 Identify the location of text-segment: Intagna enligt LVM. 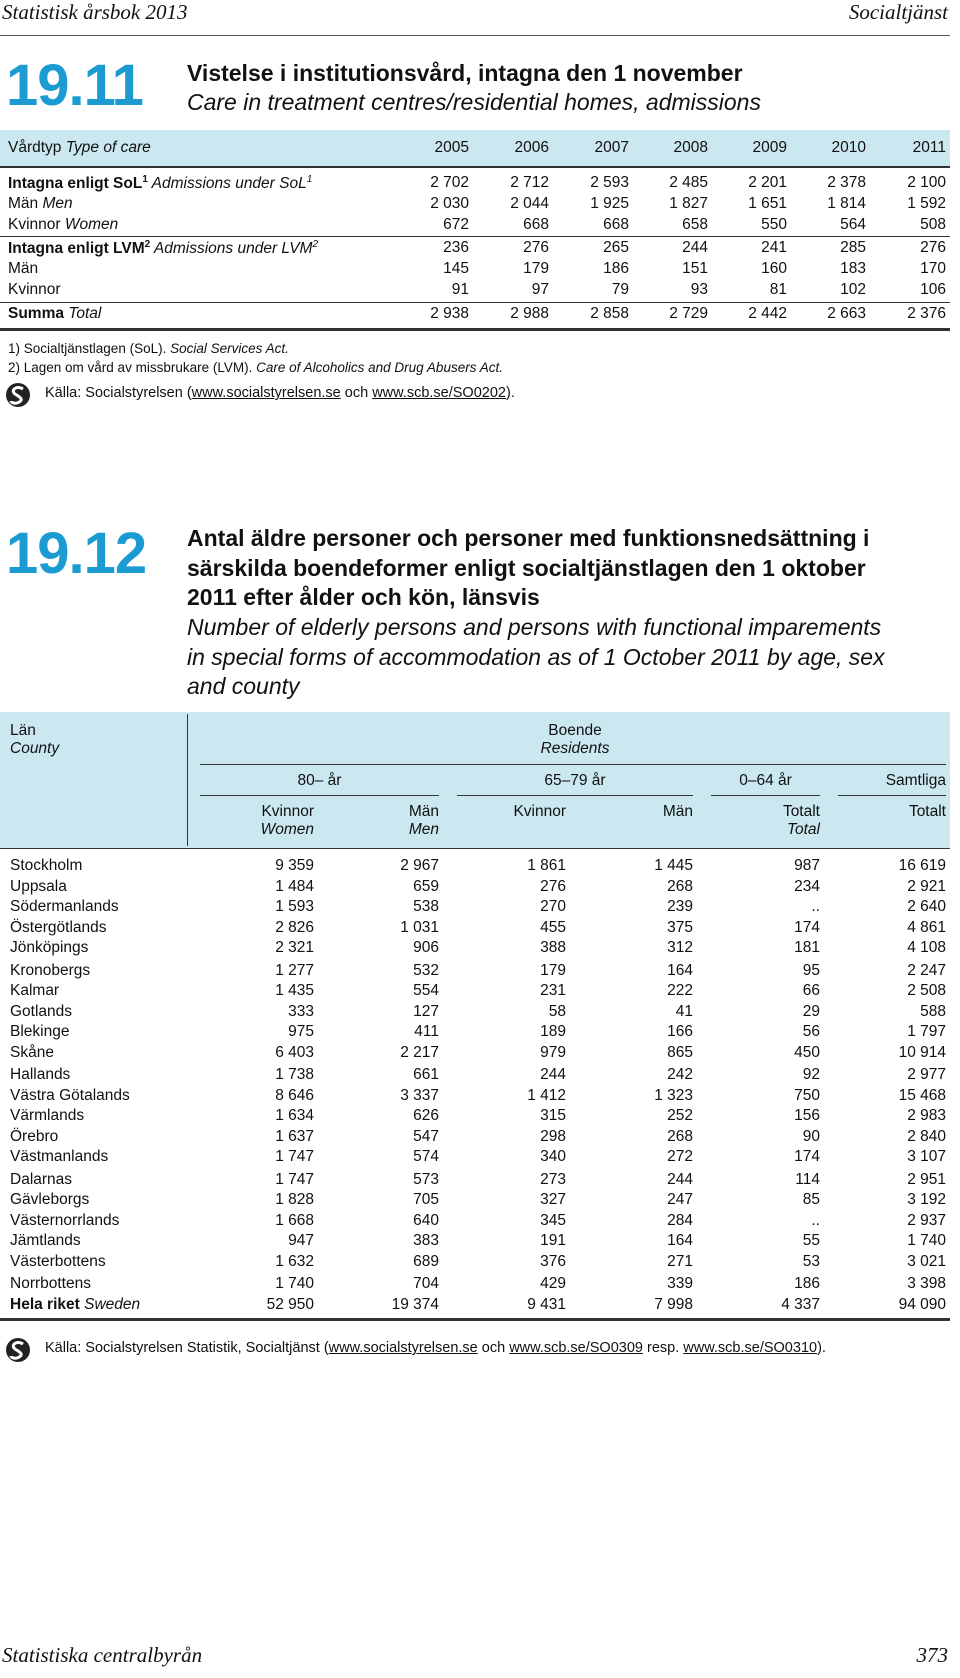
(76, 249).